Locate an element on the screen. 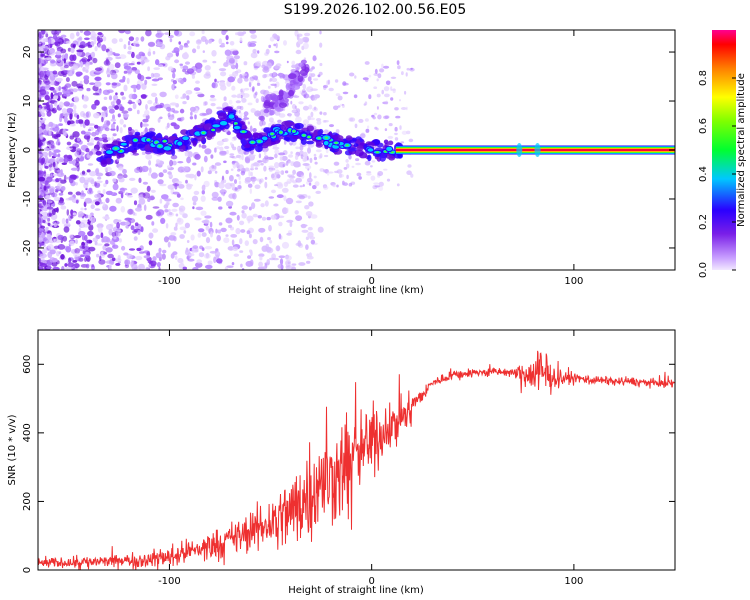 The height and width of the screenshot is (600, 750). spectrogram-x-axis-label: Height of straight line (km) is located at coordinates (356, 290).